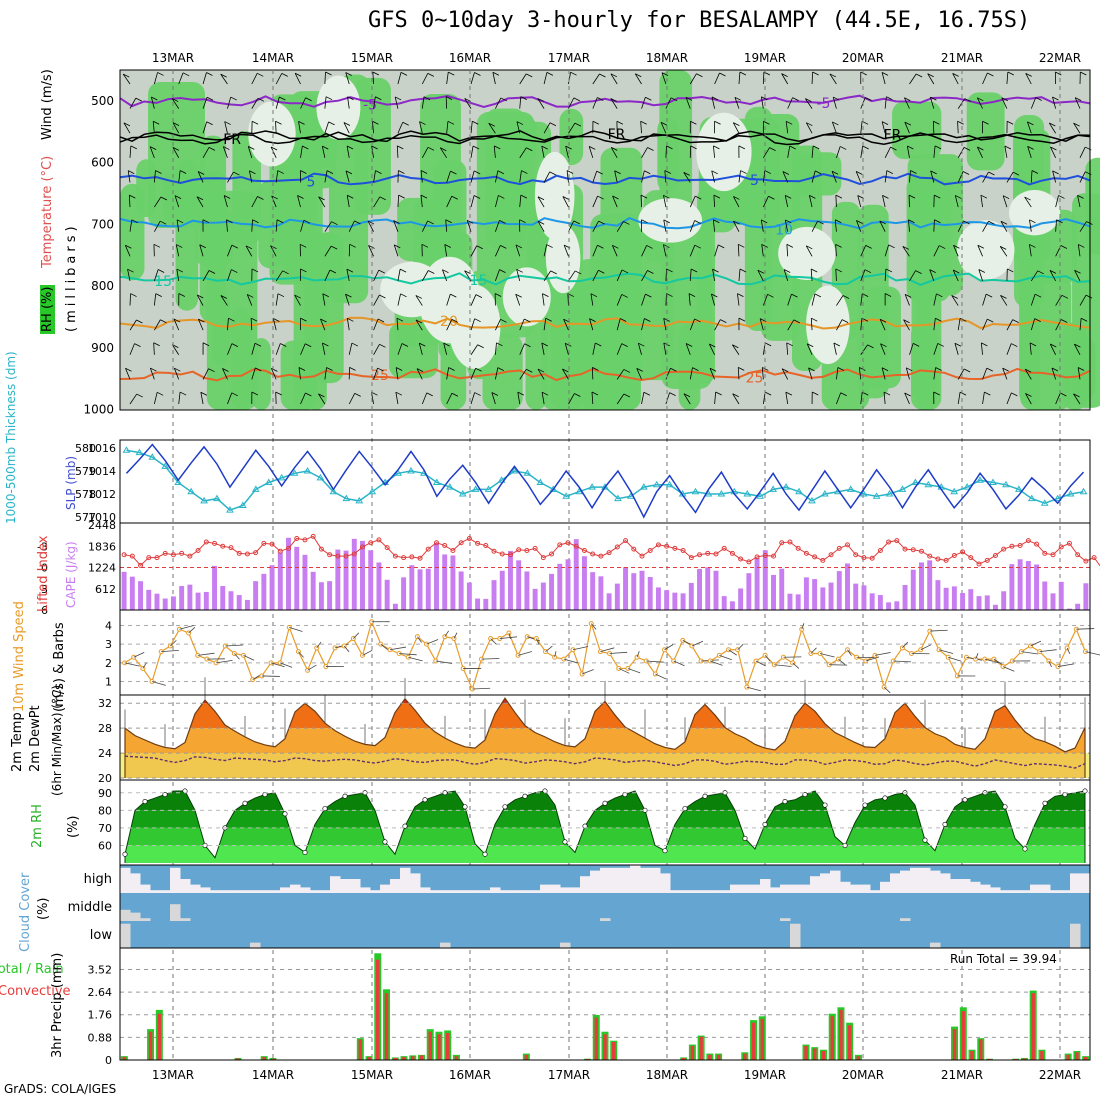 This screenshot has height=1100, width=1100. What do you see at coordinates (470, 1075) in the screenshot?
I see `date-label-bottom: 16MAR` at bounding box center [470, 1075].